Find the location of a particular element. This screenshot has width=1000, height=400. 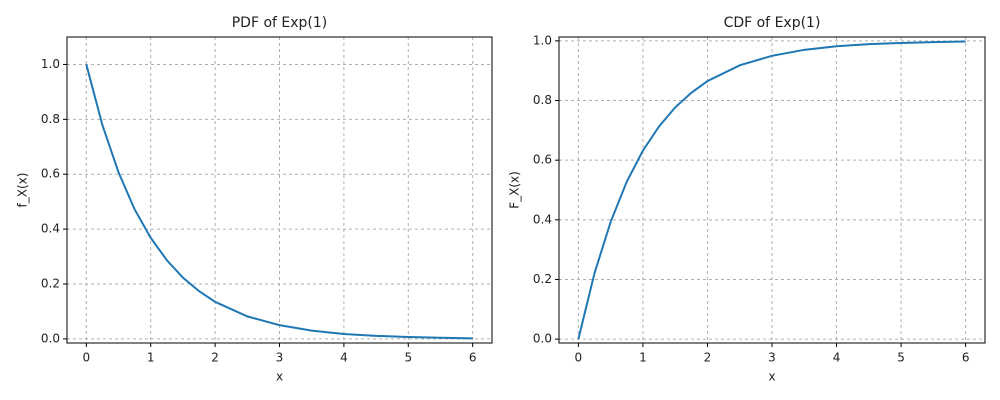

y-axis-label: F_X(x) is located at coordinates (515, 190).